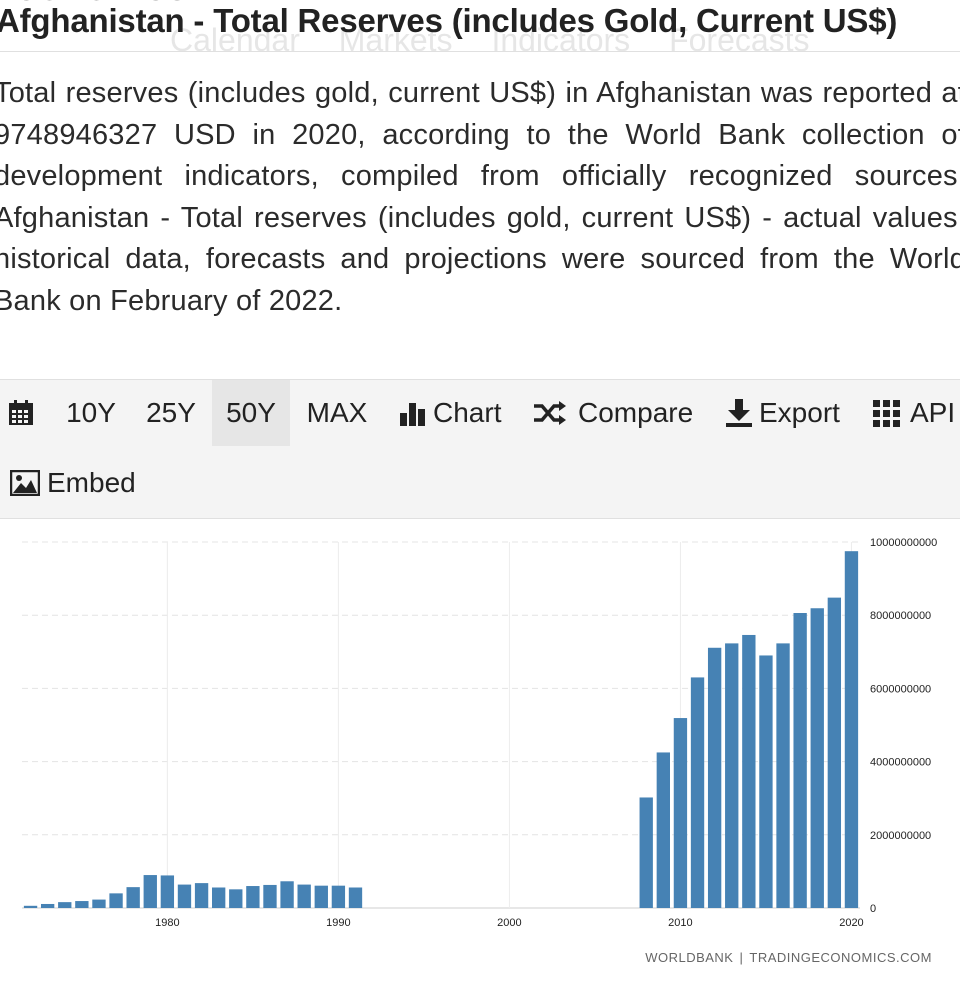  I want to click on y-tick-label: 0, so click(873, 909).